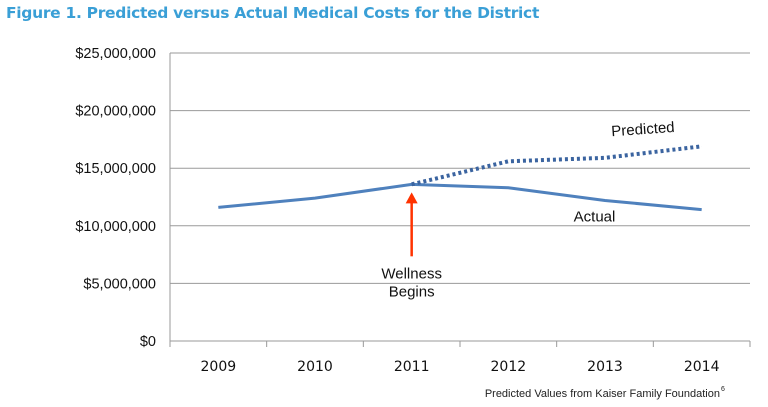 The height and width of the screenshot is (407, 768). Describe the element at coordinates (643, 129) in the screenshot. I see `series-label-predicted: Predicted` at that location.